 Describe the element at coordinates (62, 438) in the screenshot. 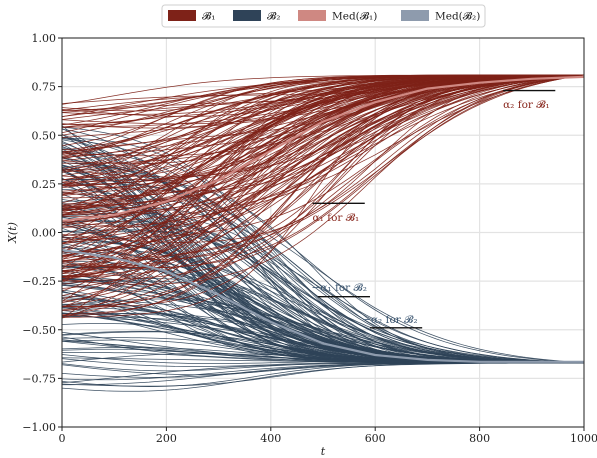

I see `x-tick-label: 0` at that location.